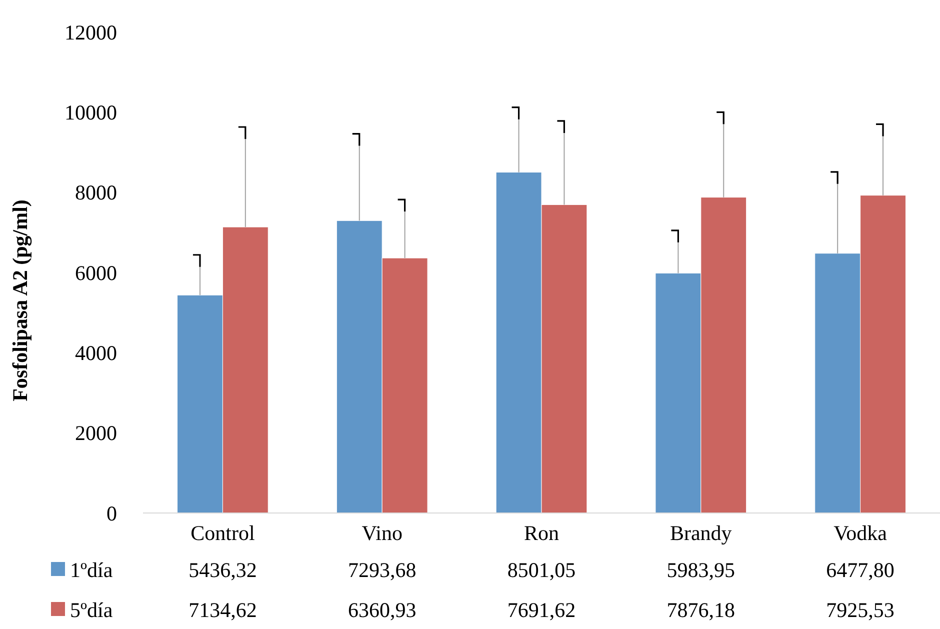  What do you see at coordinates (90, 32) in the screenshot?
I see `y-tick-label: 12000` at bounding box center [90, 32].